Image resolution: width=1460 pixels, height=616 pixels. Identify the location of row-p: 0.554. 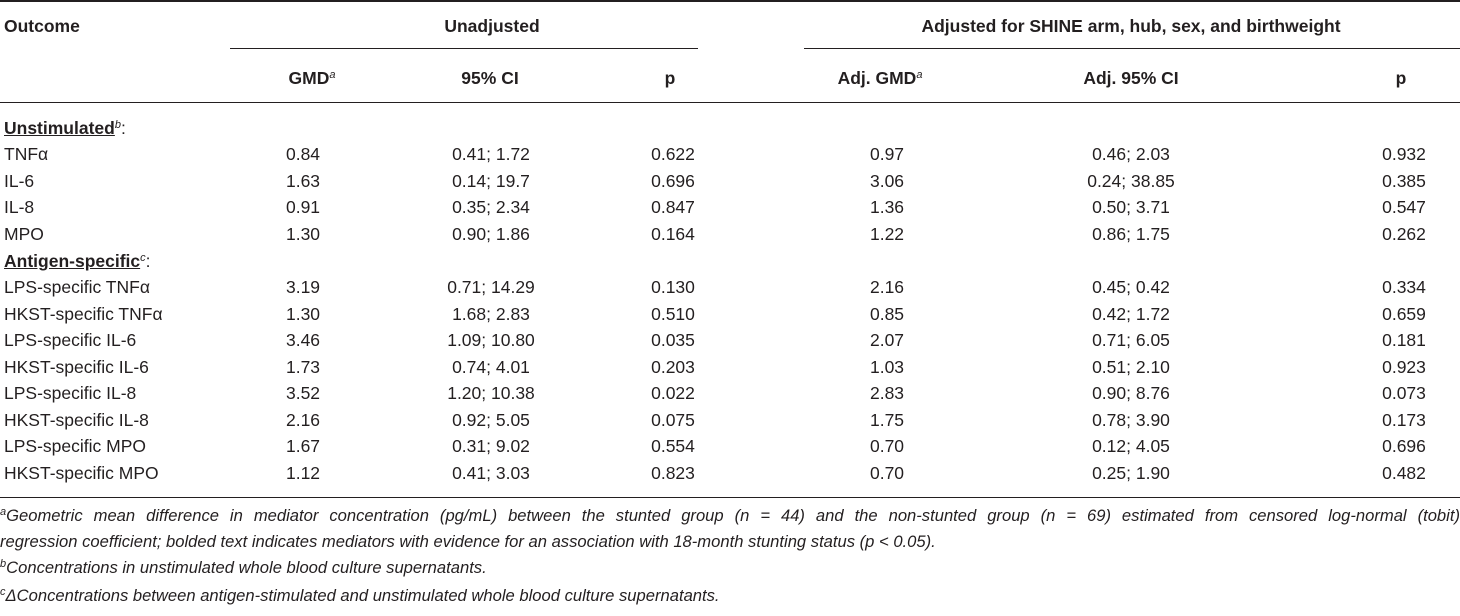
(673, 446).